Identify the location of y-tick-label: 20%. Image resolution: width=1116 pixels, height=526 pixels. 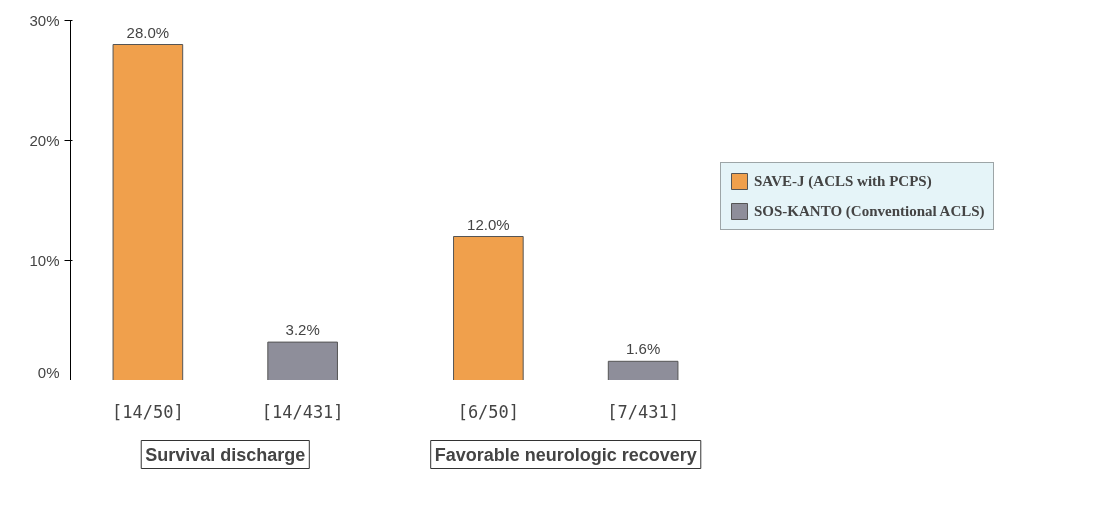
(44, 140).